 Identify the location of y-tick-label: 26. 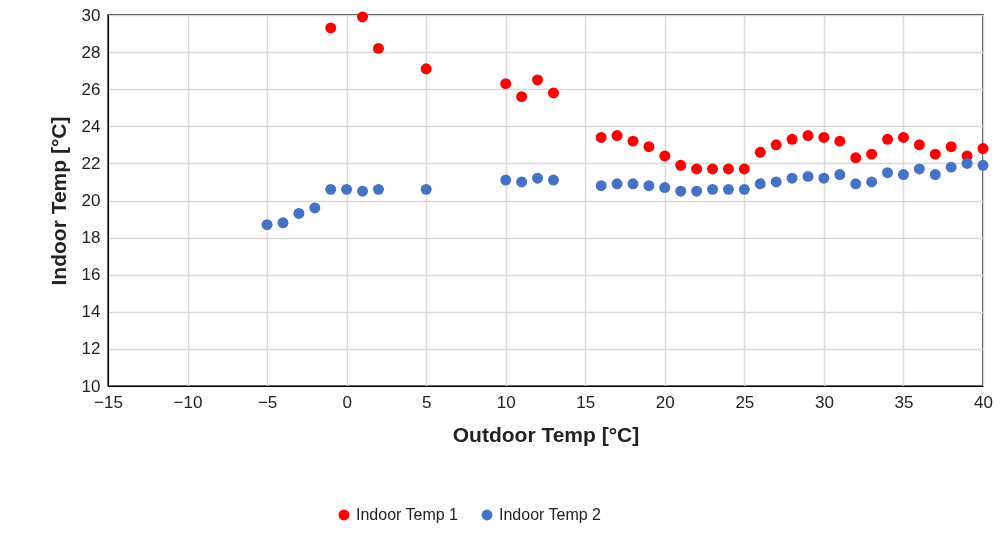
(91, 89).